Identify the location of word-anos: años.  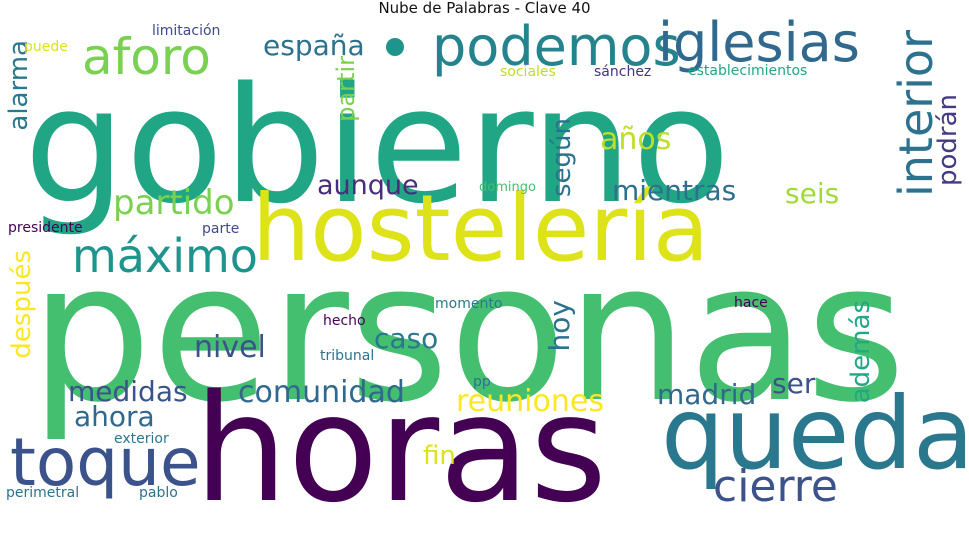
(636, 139).